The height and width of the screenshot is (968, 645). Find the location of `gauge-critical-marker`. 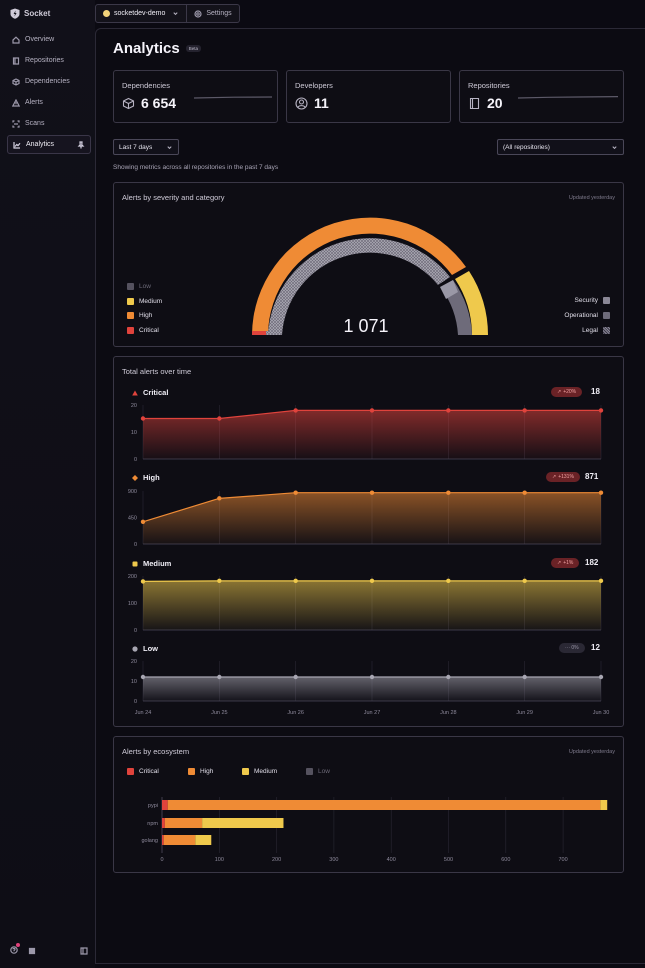

gauge-critical-marker is located at coordinates (259, 333).